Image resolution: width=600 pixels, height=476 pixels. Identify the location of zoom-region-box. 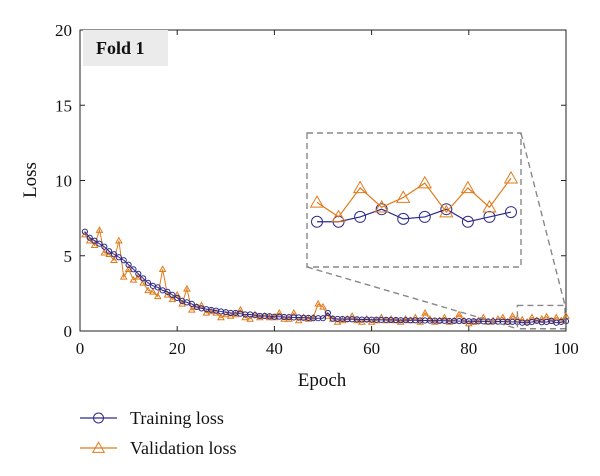
(541, 317).